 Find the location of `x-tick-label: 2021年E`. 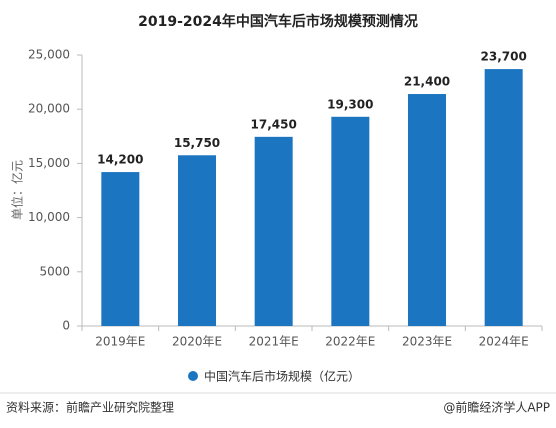

x-tick-label: 2021年E is located at coordinates (274, 342).